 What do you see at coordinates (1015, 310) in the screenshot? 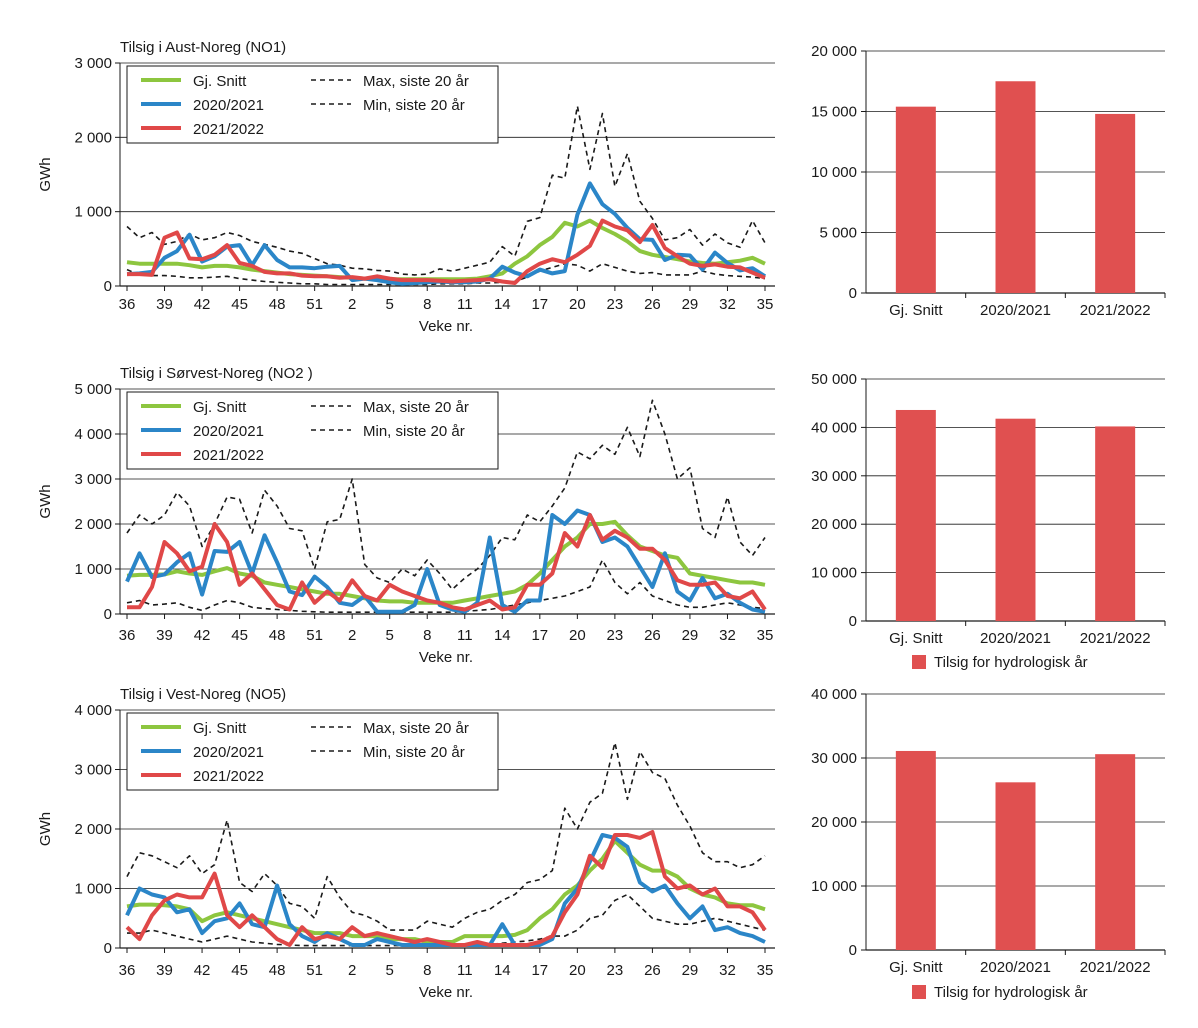
I see `bar-category-label: 2020/2021` at bounding box center [1015, 310].